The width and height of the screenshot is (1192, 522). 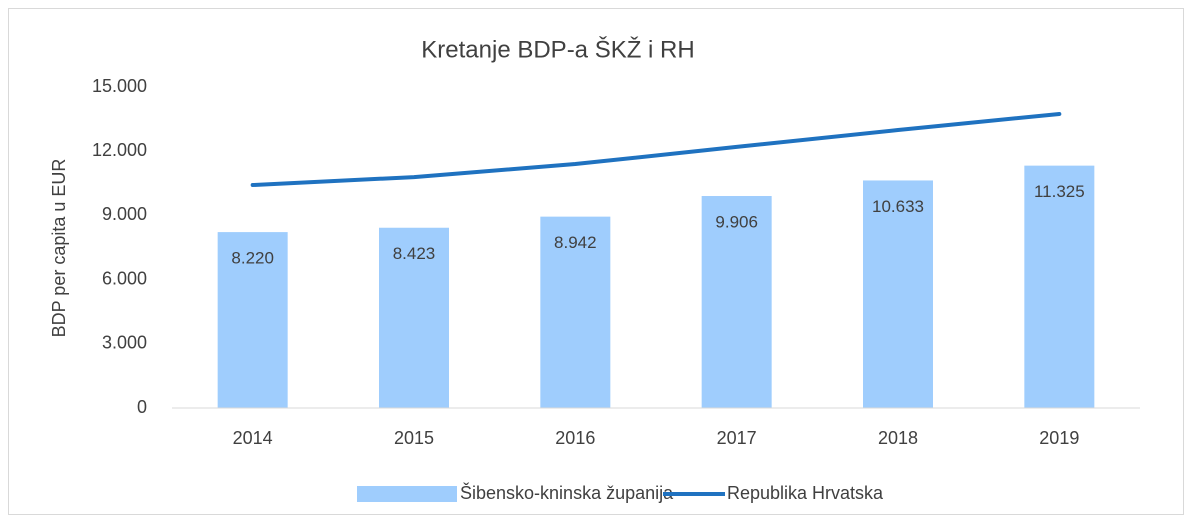 What do you see at coordinates (124, 278) in the screenshot?
I see `y-tick-label: 6.000` at bounding box center [124, 278].